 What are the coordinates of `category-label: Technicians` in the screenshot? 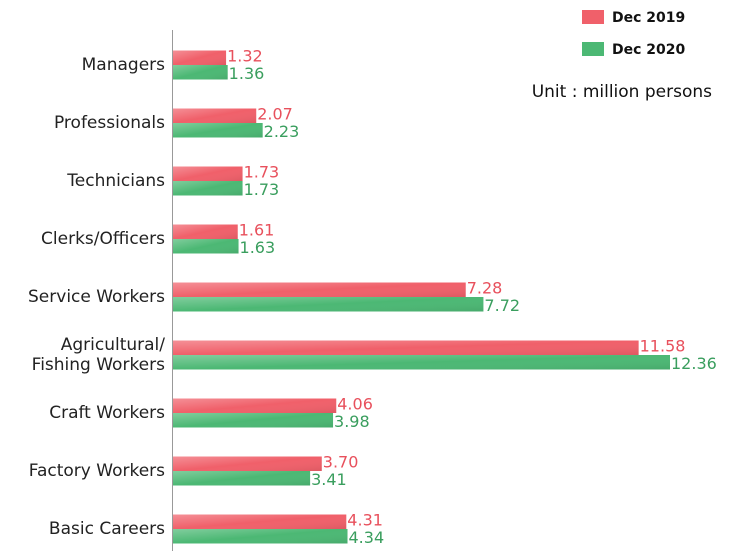 It's located at (115, 181).